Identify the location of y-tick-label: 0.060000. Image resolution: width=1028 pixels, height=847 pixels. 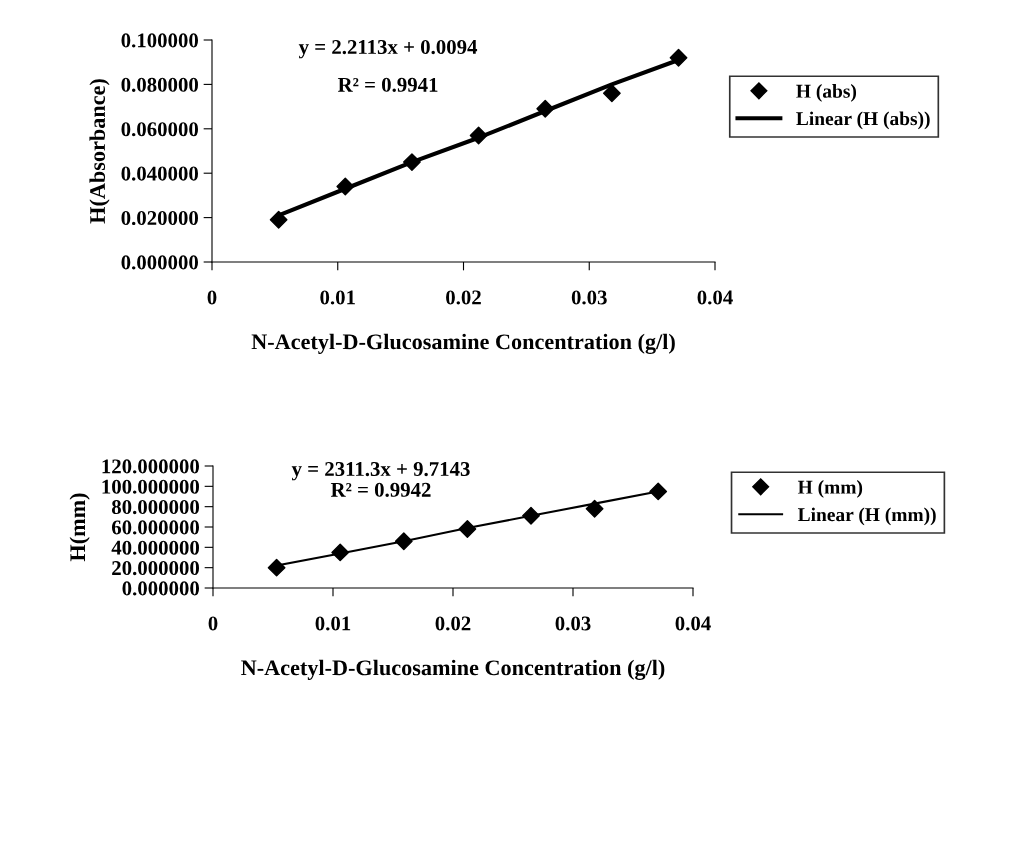
(160, 129).